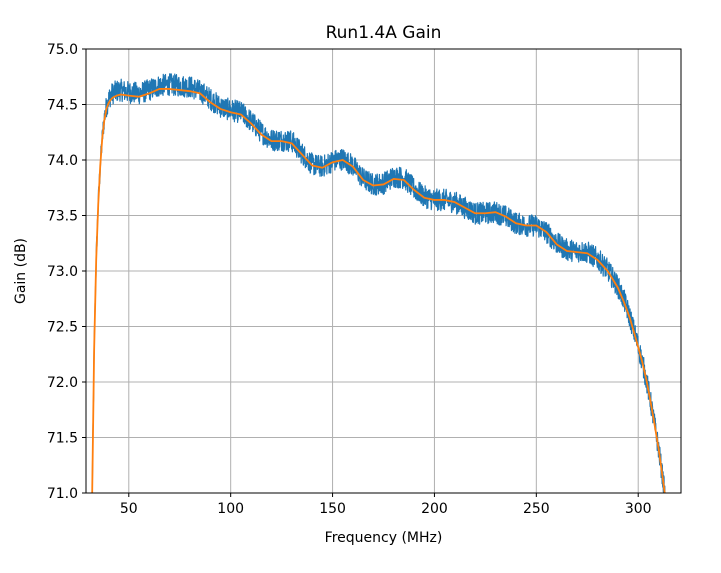 Image resolution: width=721 pixels, height=573 pixels. What do you see at coordinates (384, 538) in the screenshot?
I see `x-axis-label: Frequency (MHz)` at bounding box center [384, 538].